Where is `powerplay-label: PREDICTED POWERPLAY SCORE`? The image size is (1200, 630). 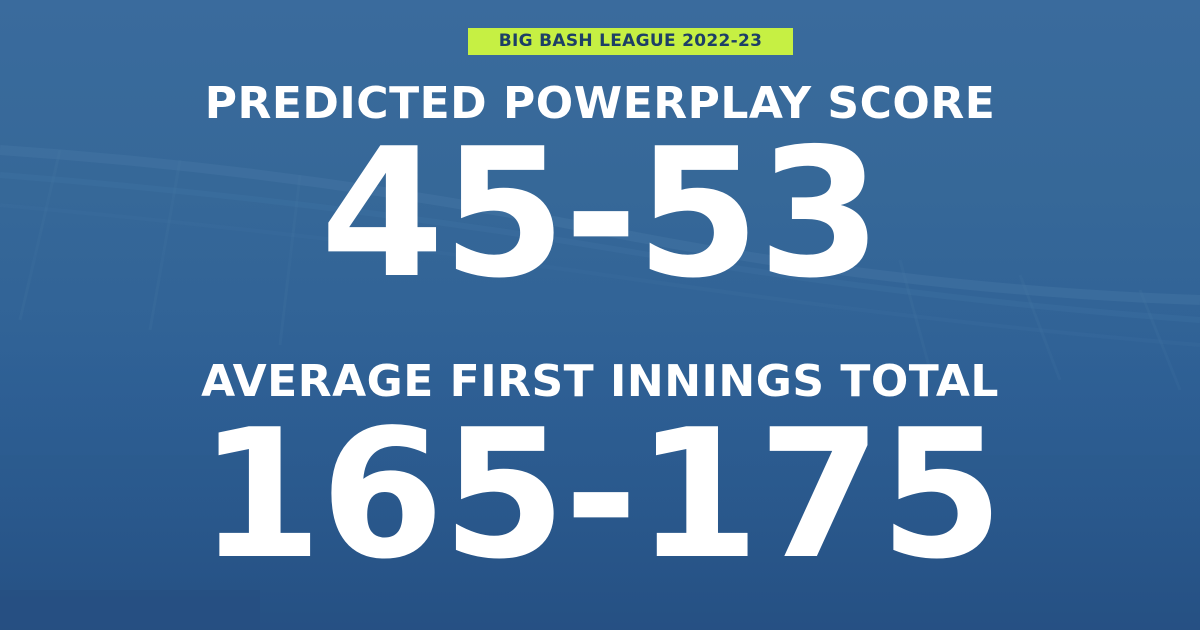 powerplay-label: PREDICTED POWERPLAY SCORE is located at coordinates (600, 103).